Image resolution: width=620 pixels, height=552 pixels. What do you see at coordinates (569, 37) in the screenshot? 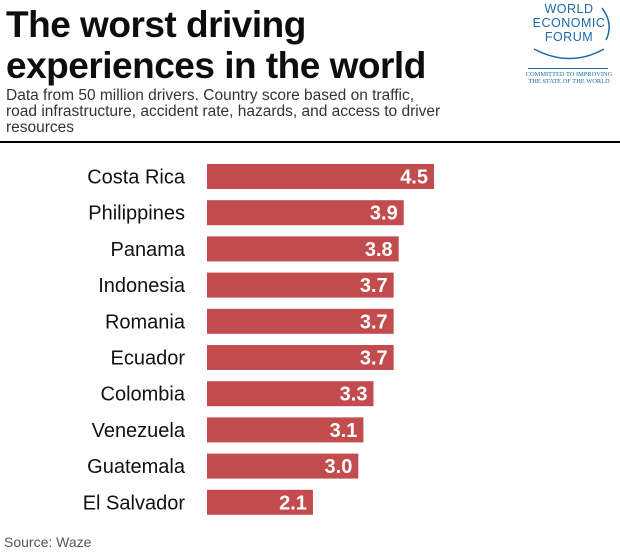
I see `wef-logo-line-3: FORUM` at bounding box center [569, 37].